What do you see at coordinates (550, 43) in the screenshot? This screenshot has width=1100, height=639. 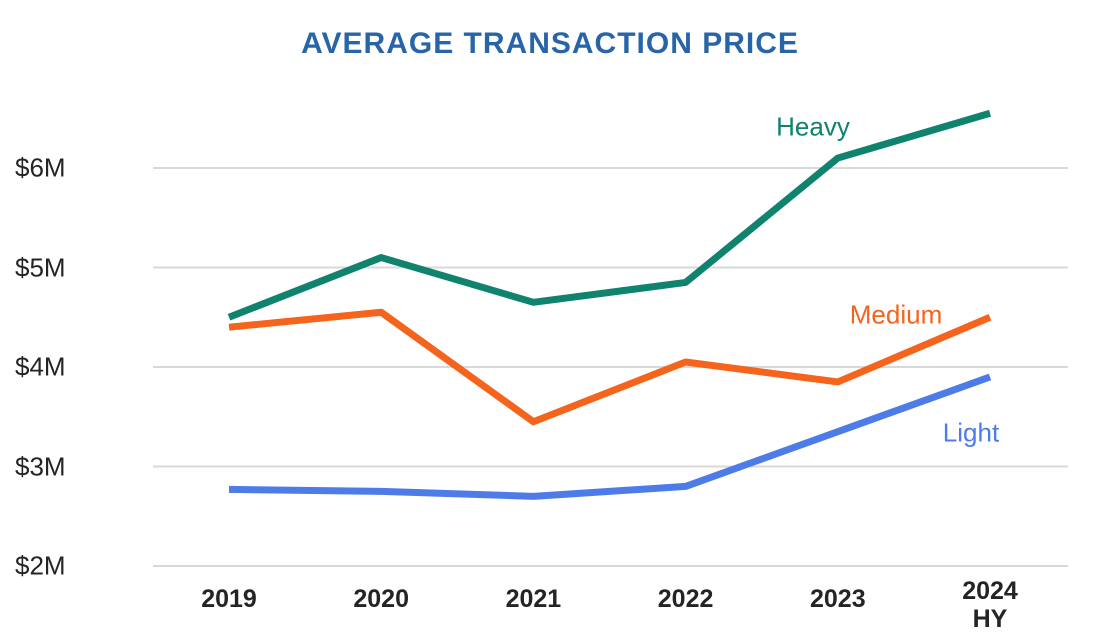 I see `chart-title: AVERAGE TRANSACTION PRICE` at bounding box center [550, 43].